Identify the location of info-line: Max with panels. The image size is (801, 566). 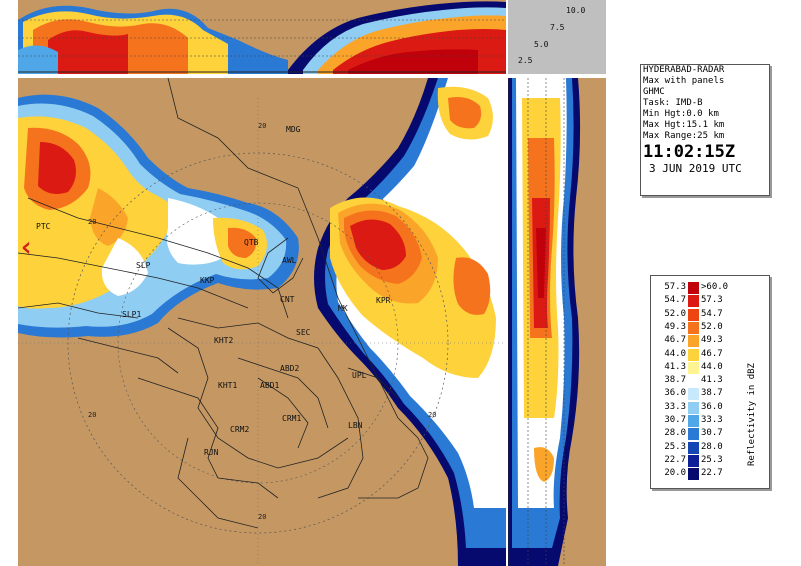
(684, 81).